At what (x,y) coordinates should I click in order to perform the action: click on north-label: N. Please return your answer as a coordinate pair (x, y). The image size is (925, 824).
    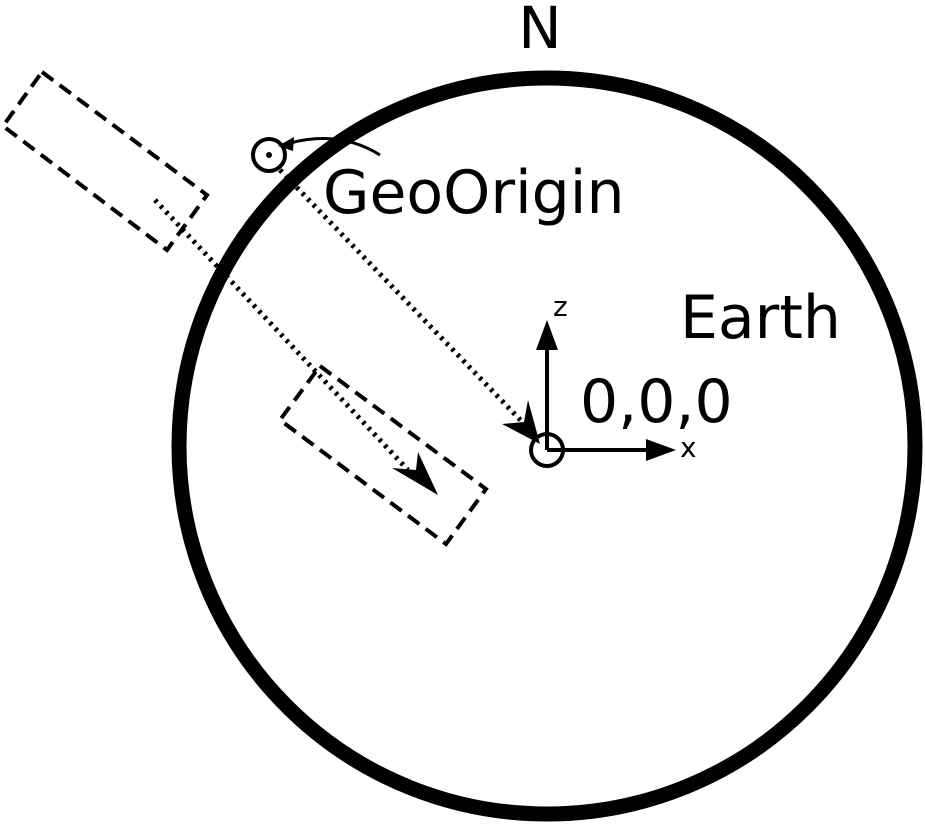
    Looking at the image, I should click on (539, 31).